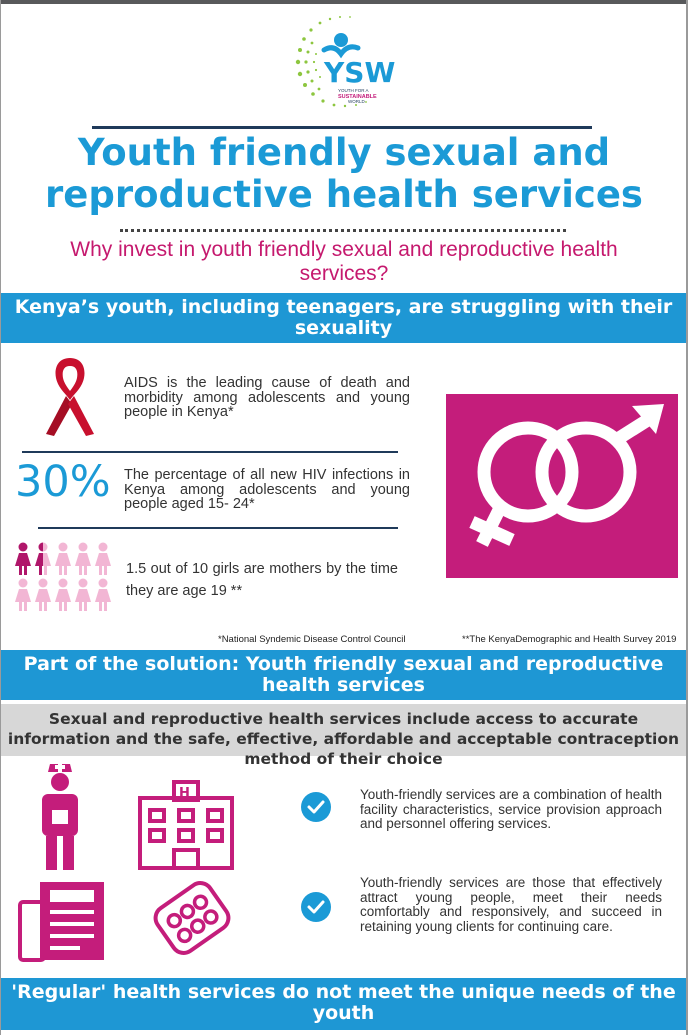 The image size is (688, 1035). I want to click on document-icon, so click(61, 922).